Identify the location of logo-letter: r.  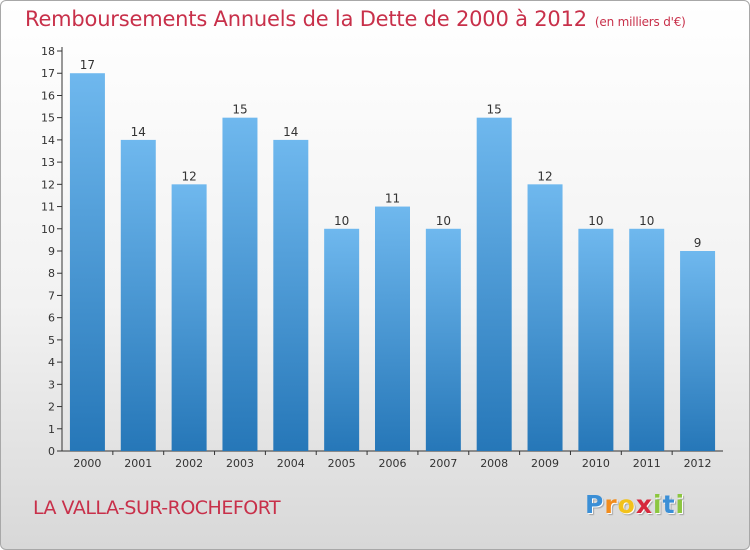
(611, 504).